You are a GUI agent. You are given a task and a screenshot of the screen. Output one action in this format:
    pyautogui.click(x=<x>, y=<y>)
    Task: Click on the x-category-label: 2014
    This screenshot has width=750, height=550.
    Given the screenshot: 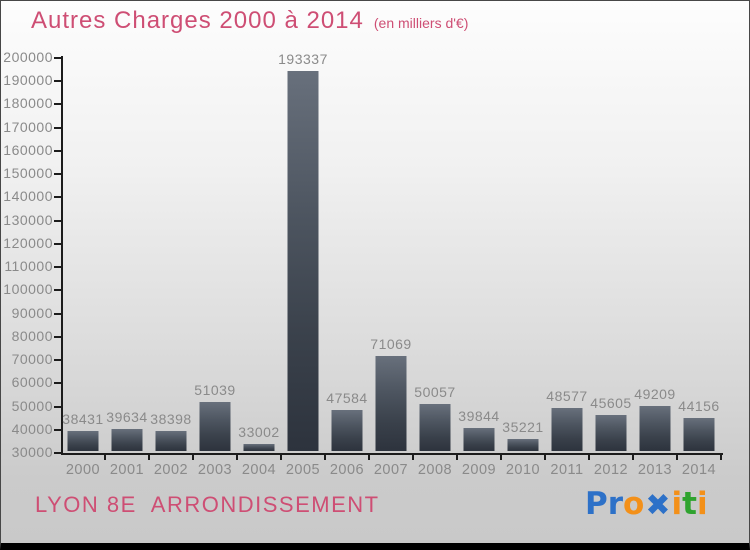 What is the action you would take?
    pyautogui.click(x=699, y=470)
    